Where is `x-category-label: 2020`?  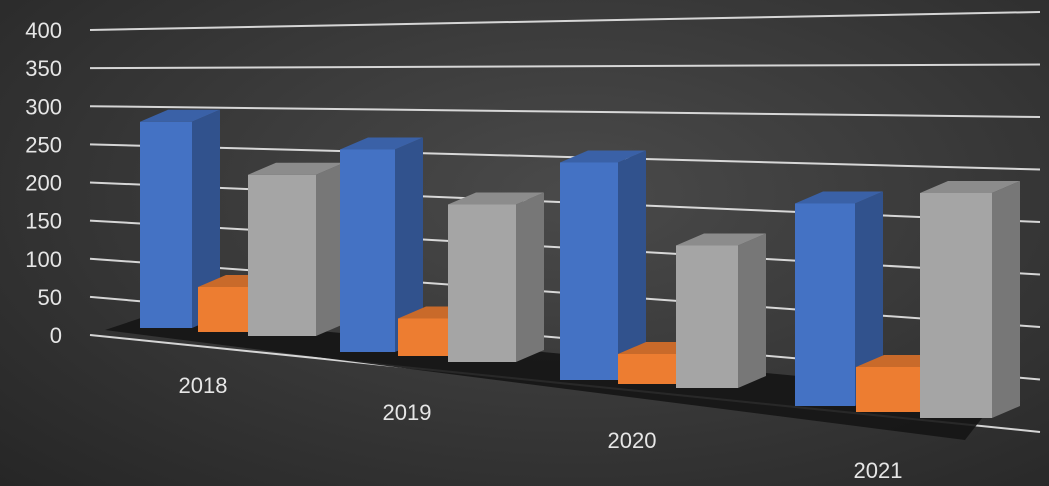
x-category-label: 2020 is located at coordinates (632, 440).